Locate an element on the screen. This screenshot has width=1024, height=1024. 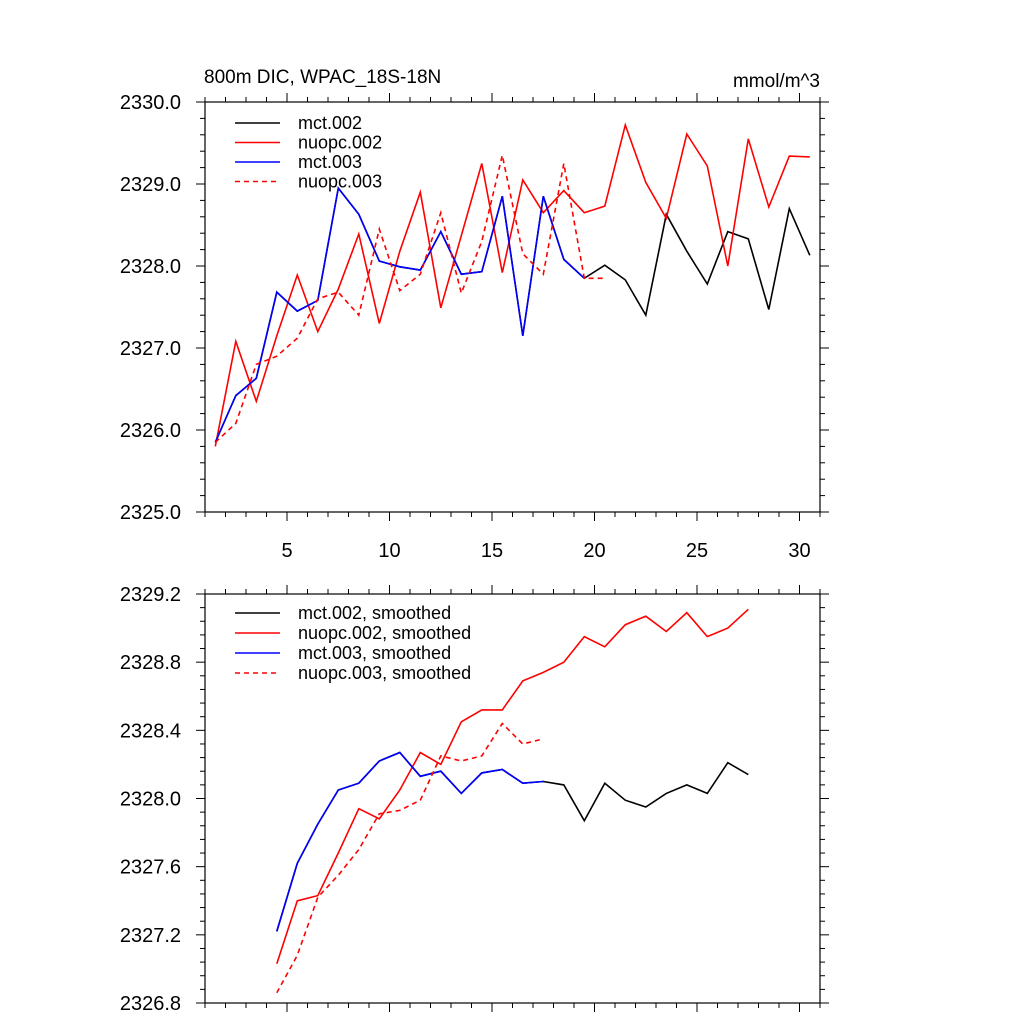
legend-label: nuopc.002 is located at coordinates (340, 143).